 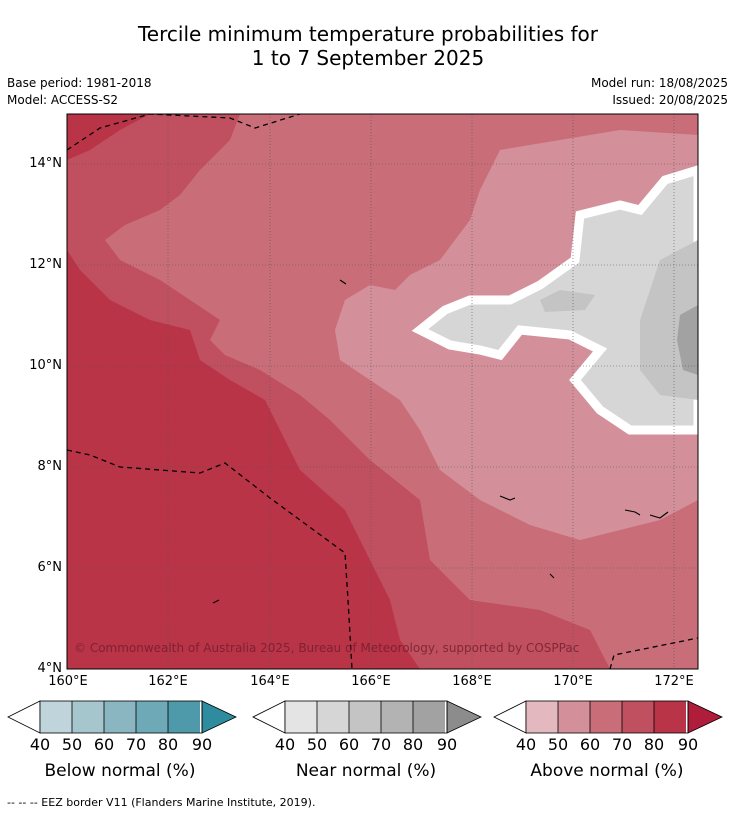 I want to click on model-name: Model: ACCESS-S2, so click(x=63, y=100).